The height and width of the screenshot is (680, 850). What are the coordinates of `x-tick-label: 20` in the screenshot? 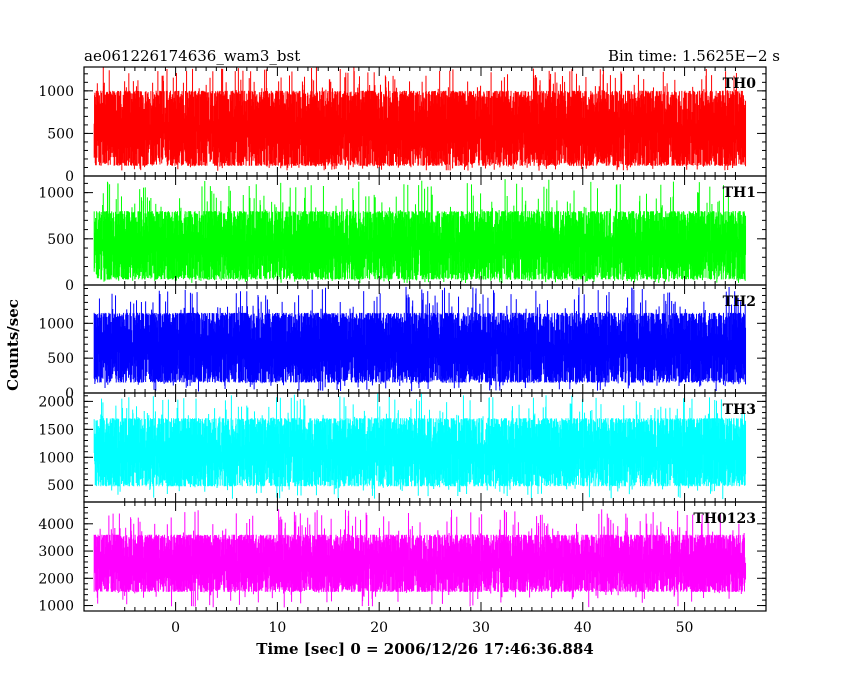 It's located at (379, 628).